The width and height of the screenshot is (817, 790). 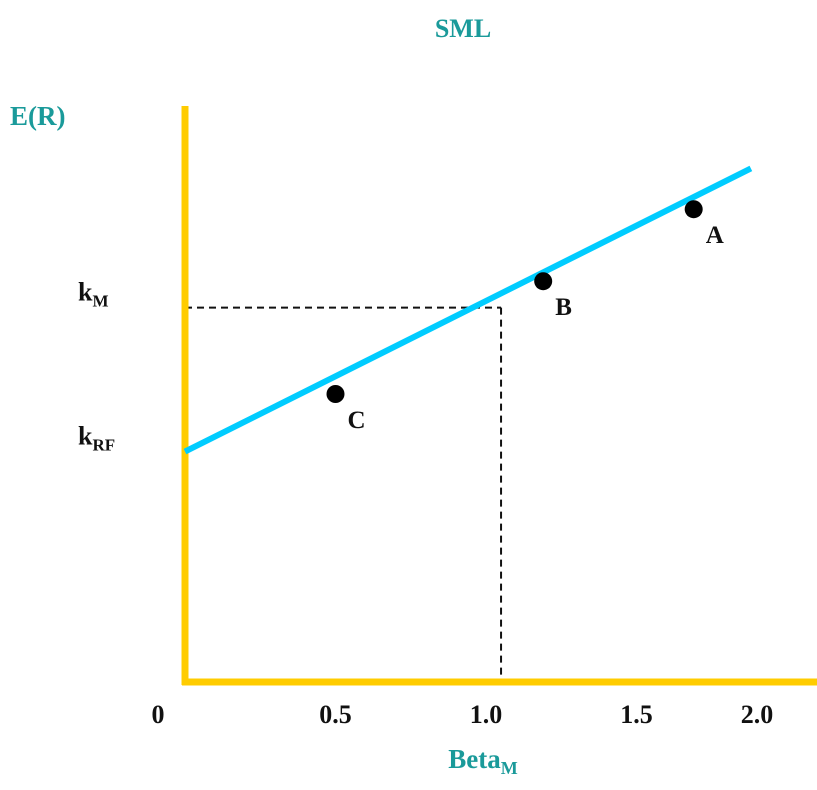 I want to click on y-tick-label-m: kM, so click(x=93, y=294).